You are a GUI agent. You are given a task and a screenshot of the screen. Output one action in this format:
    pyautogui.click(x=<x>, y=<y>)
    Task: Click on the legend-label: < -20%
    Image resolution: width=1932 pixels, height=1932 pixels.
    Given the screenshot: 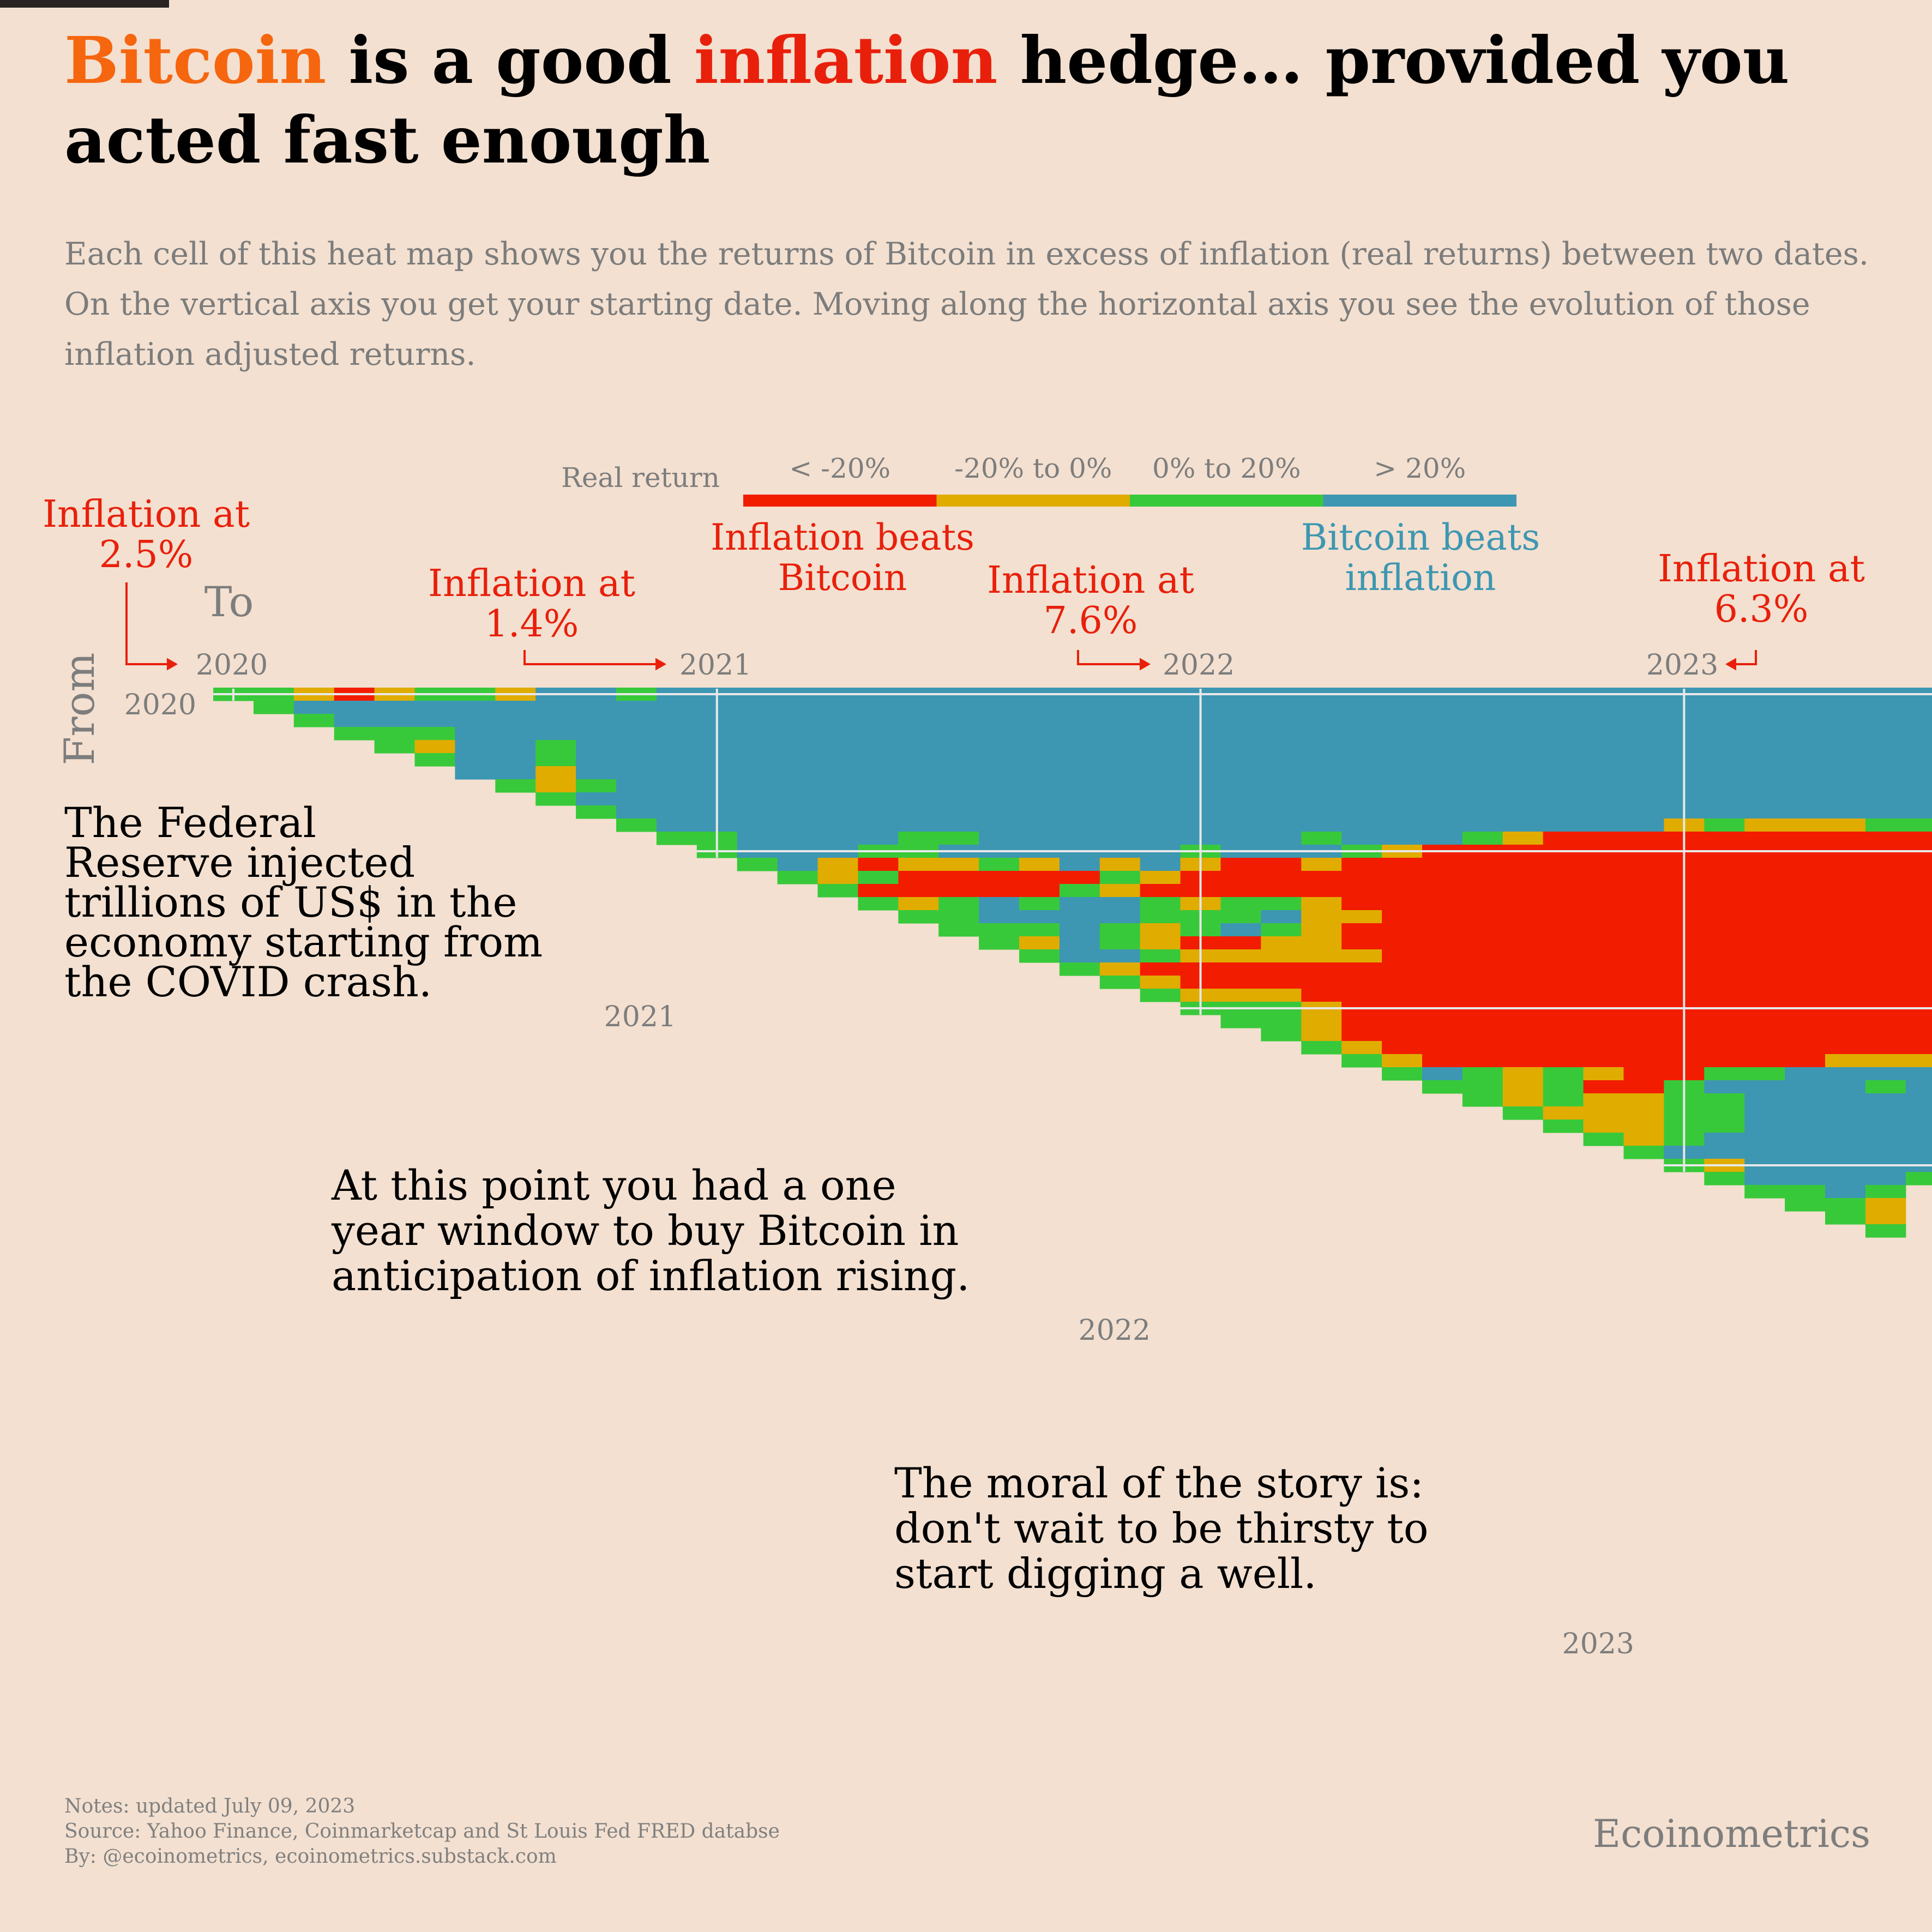 What is the action you would take?
    pyautogui.click(x=839, y=468)
    